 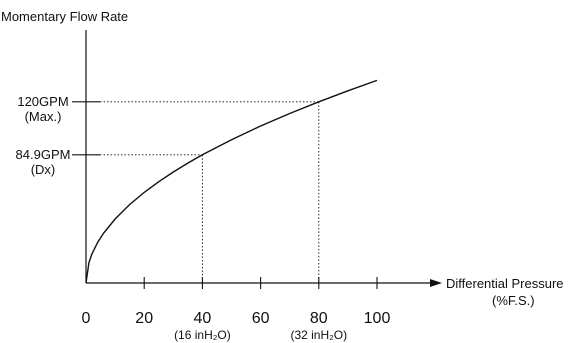 What do you see at coordinates (58, 135) in the screenshot?
I see `y-reference-marks: 84.9GPM(Dx) 120GPM(Max.)` at bounding box center [58, 135].